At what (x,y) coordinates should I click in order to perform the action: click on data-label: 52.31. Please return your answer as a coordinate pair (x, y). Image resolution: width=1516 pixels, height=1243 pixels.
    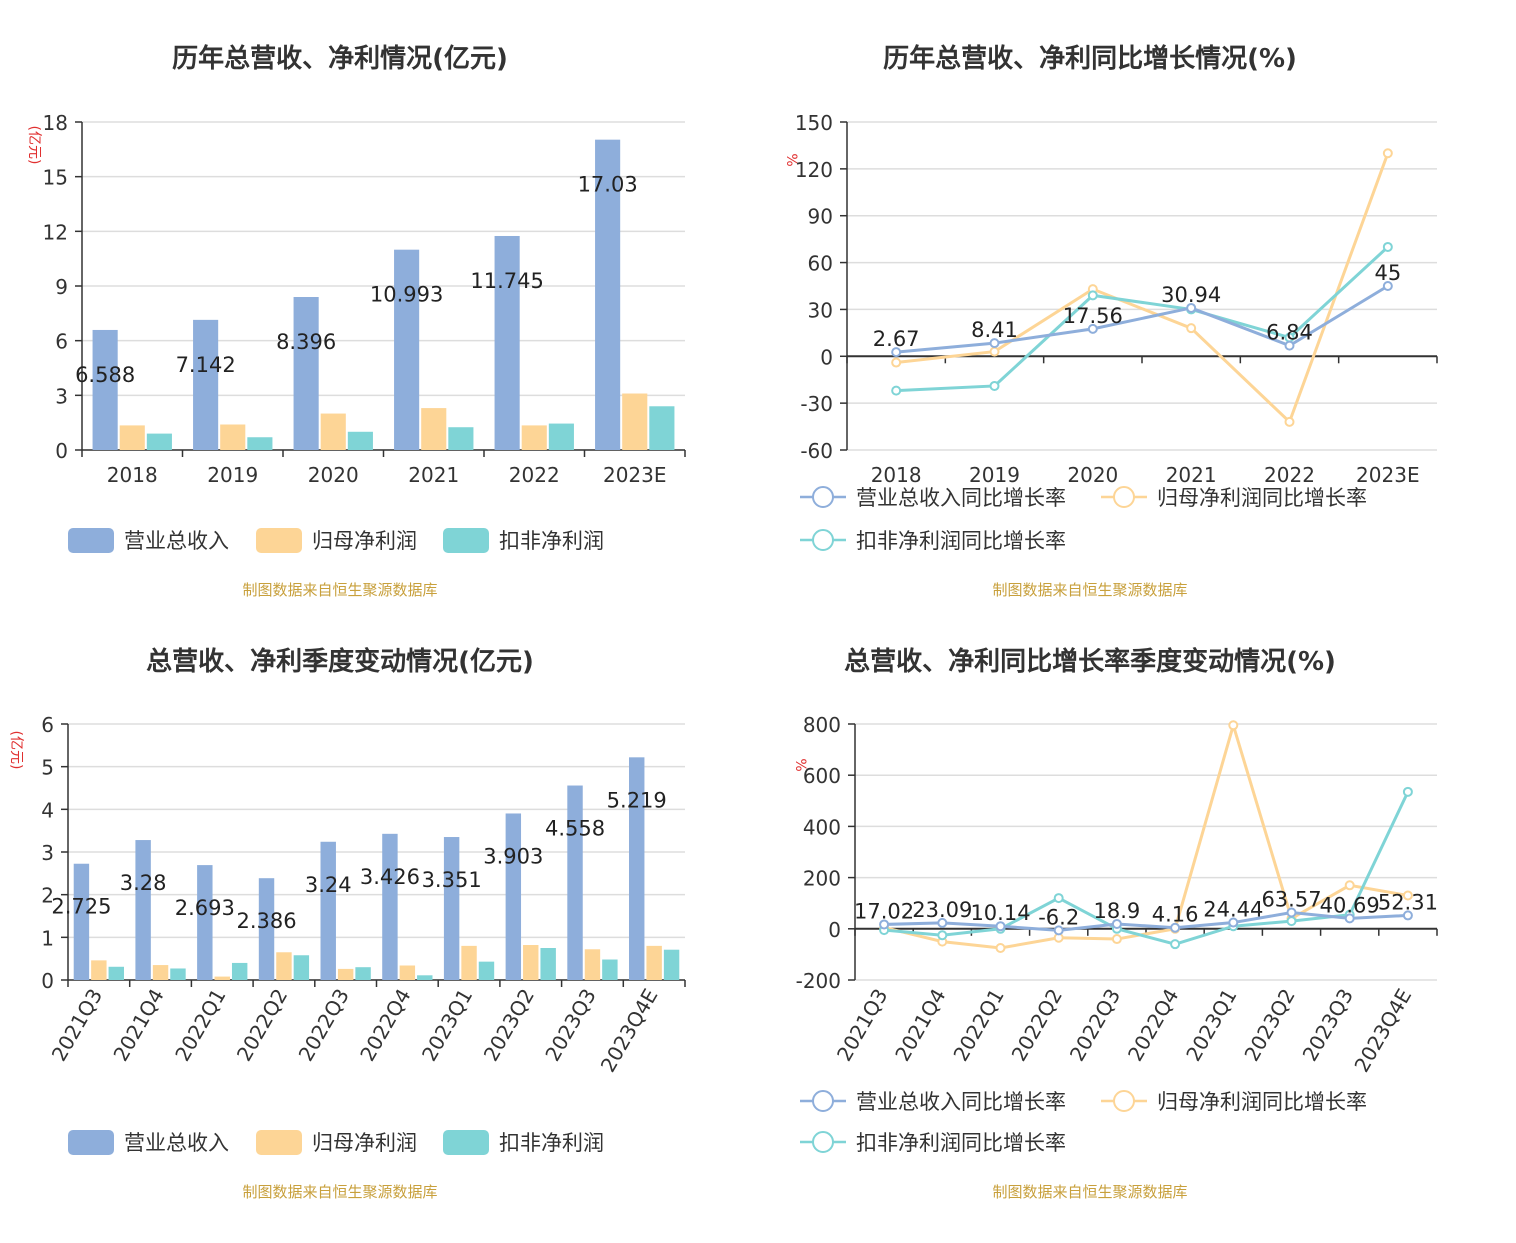
    Looking at the image, I should click on (1408, 902).